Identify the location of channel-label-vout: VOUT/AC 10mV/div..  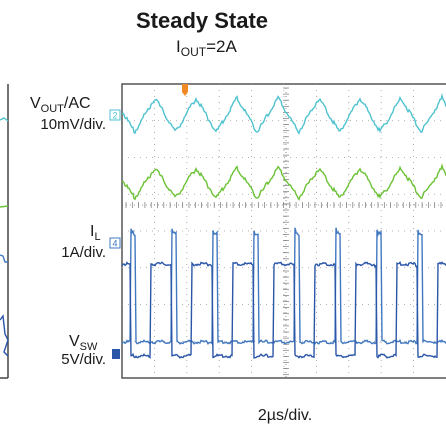
(68, 114).